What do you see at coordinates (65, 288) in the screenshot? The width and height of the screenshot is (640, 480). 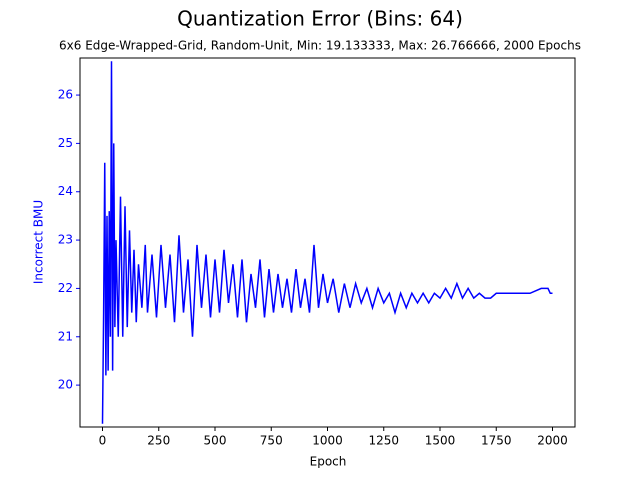 I see `y-tick-label: 22` at bounding box center [65, 288].